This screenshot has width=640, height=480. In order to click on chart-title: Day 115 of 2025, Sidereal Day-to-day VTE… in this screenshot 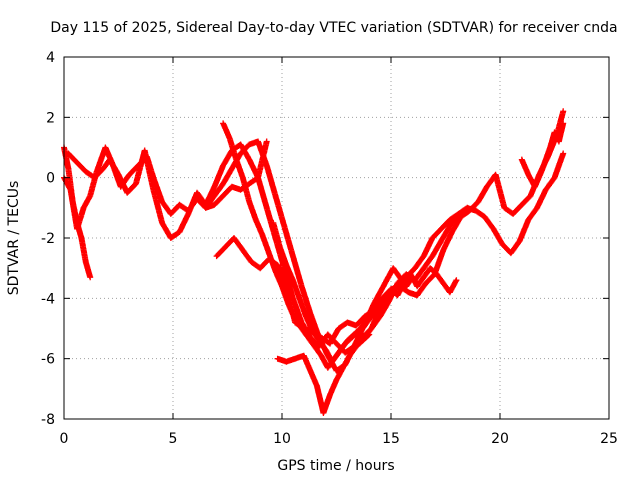, I will do `click(333, 28)`.